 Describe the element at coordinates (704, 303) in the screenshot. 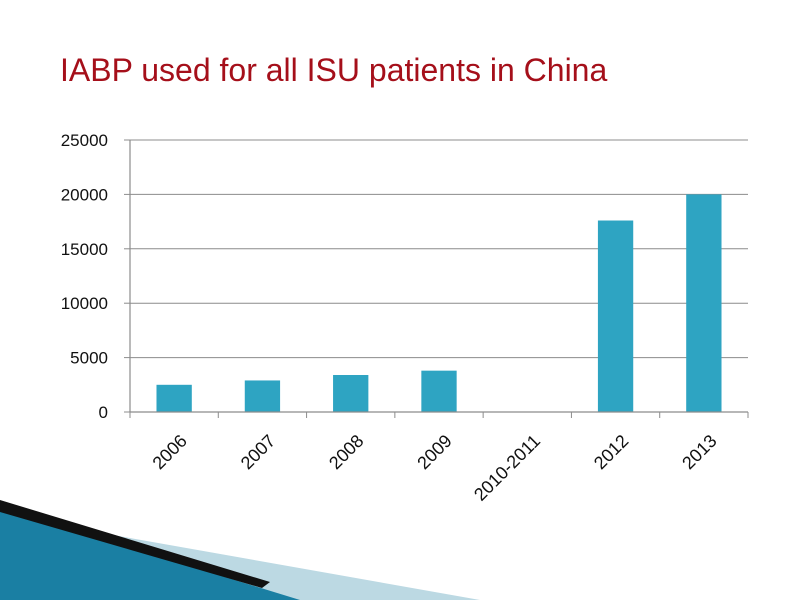

I see `bar-2013` at that location.